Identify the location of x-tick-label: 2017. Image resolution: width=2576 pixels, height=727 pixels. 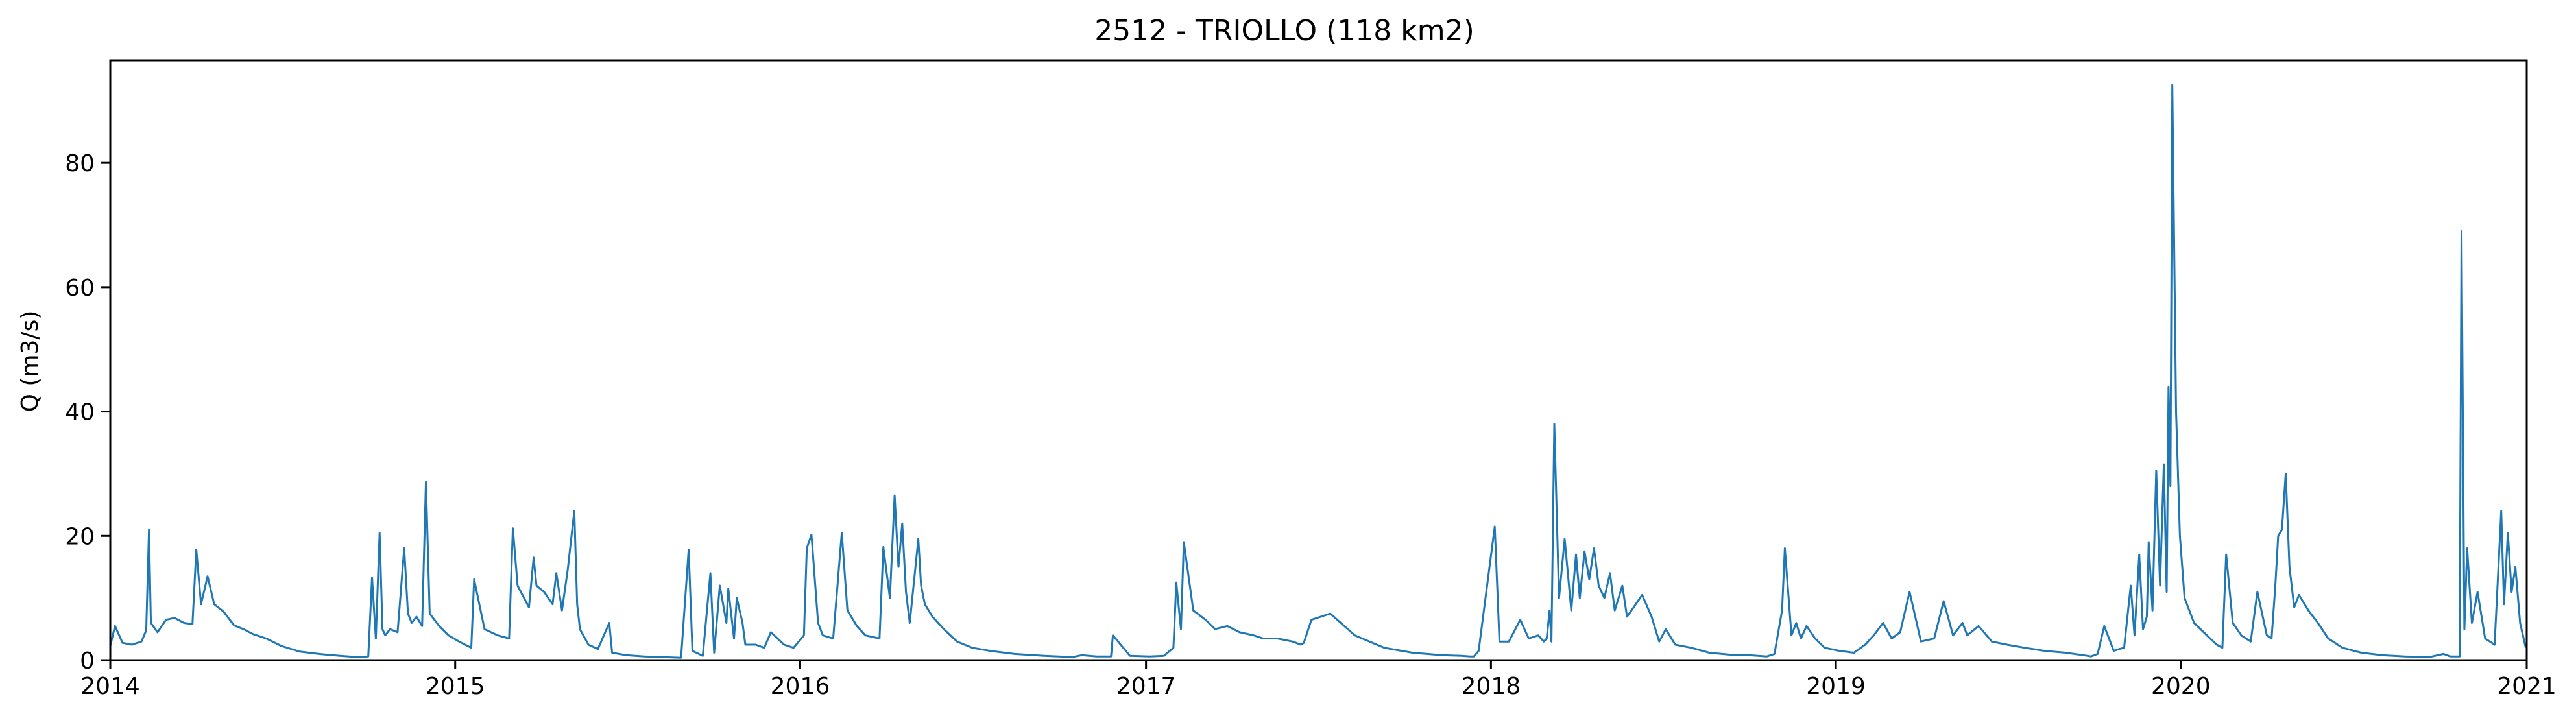
(1146, 687).